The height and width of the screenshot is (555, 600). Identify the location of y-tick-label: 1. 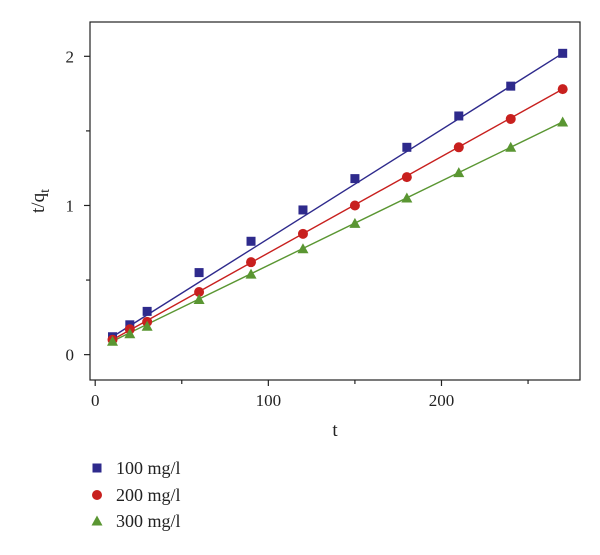
(70, 205).